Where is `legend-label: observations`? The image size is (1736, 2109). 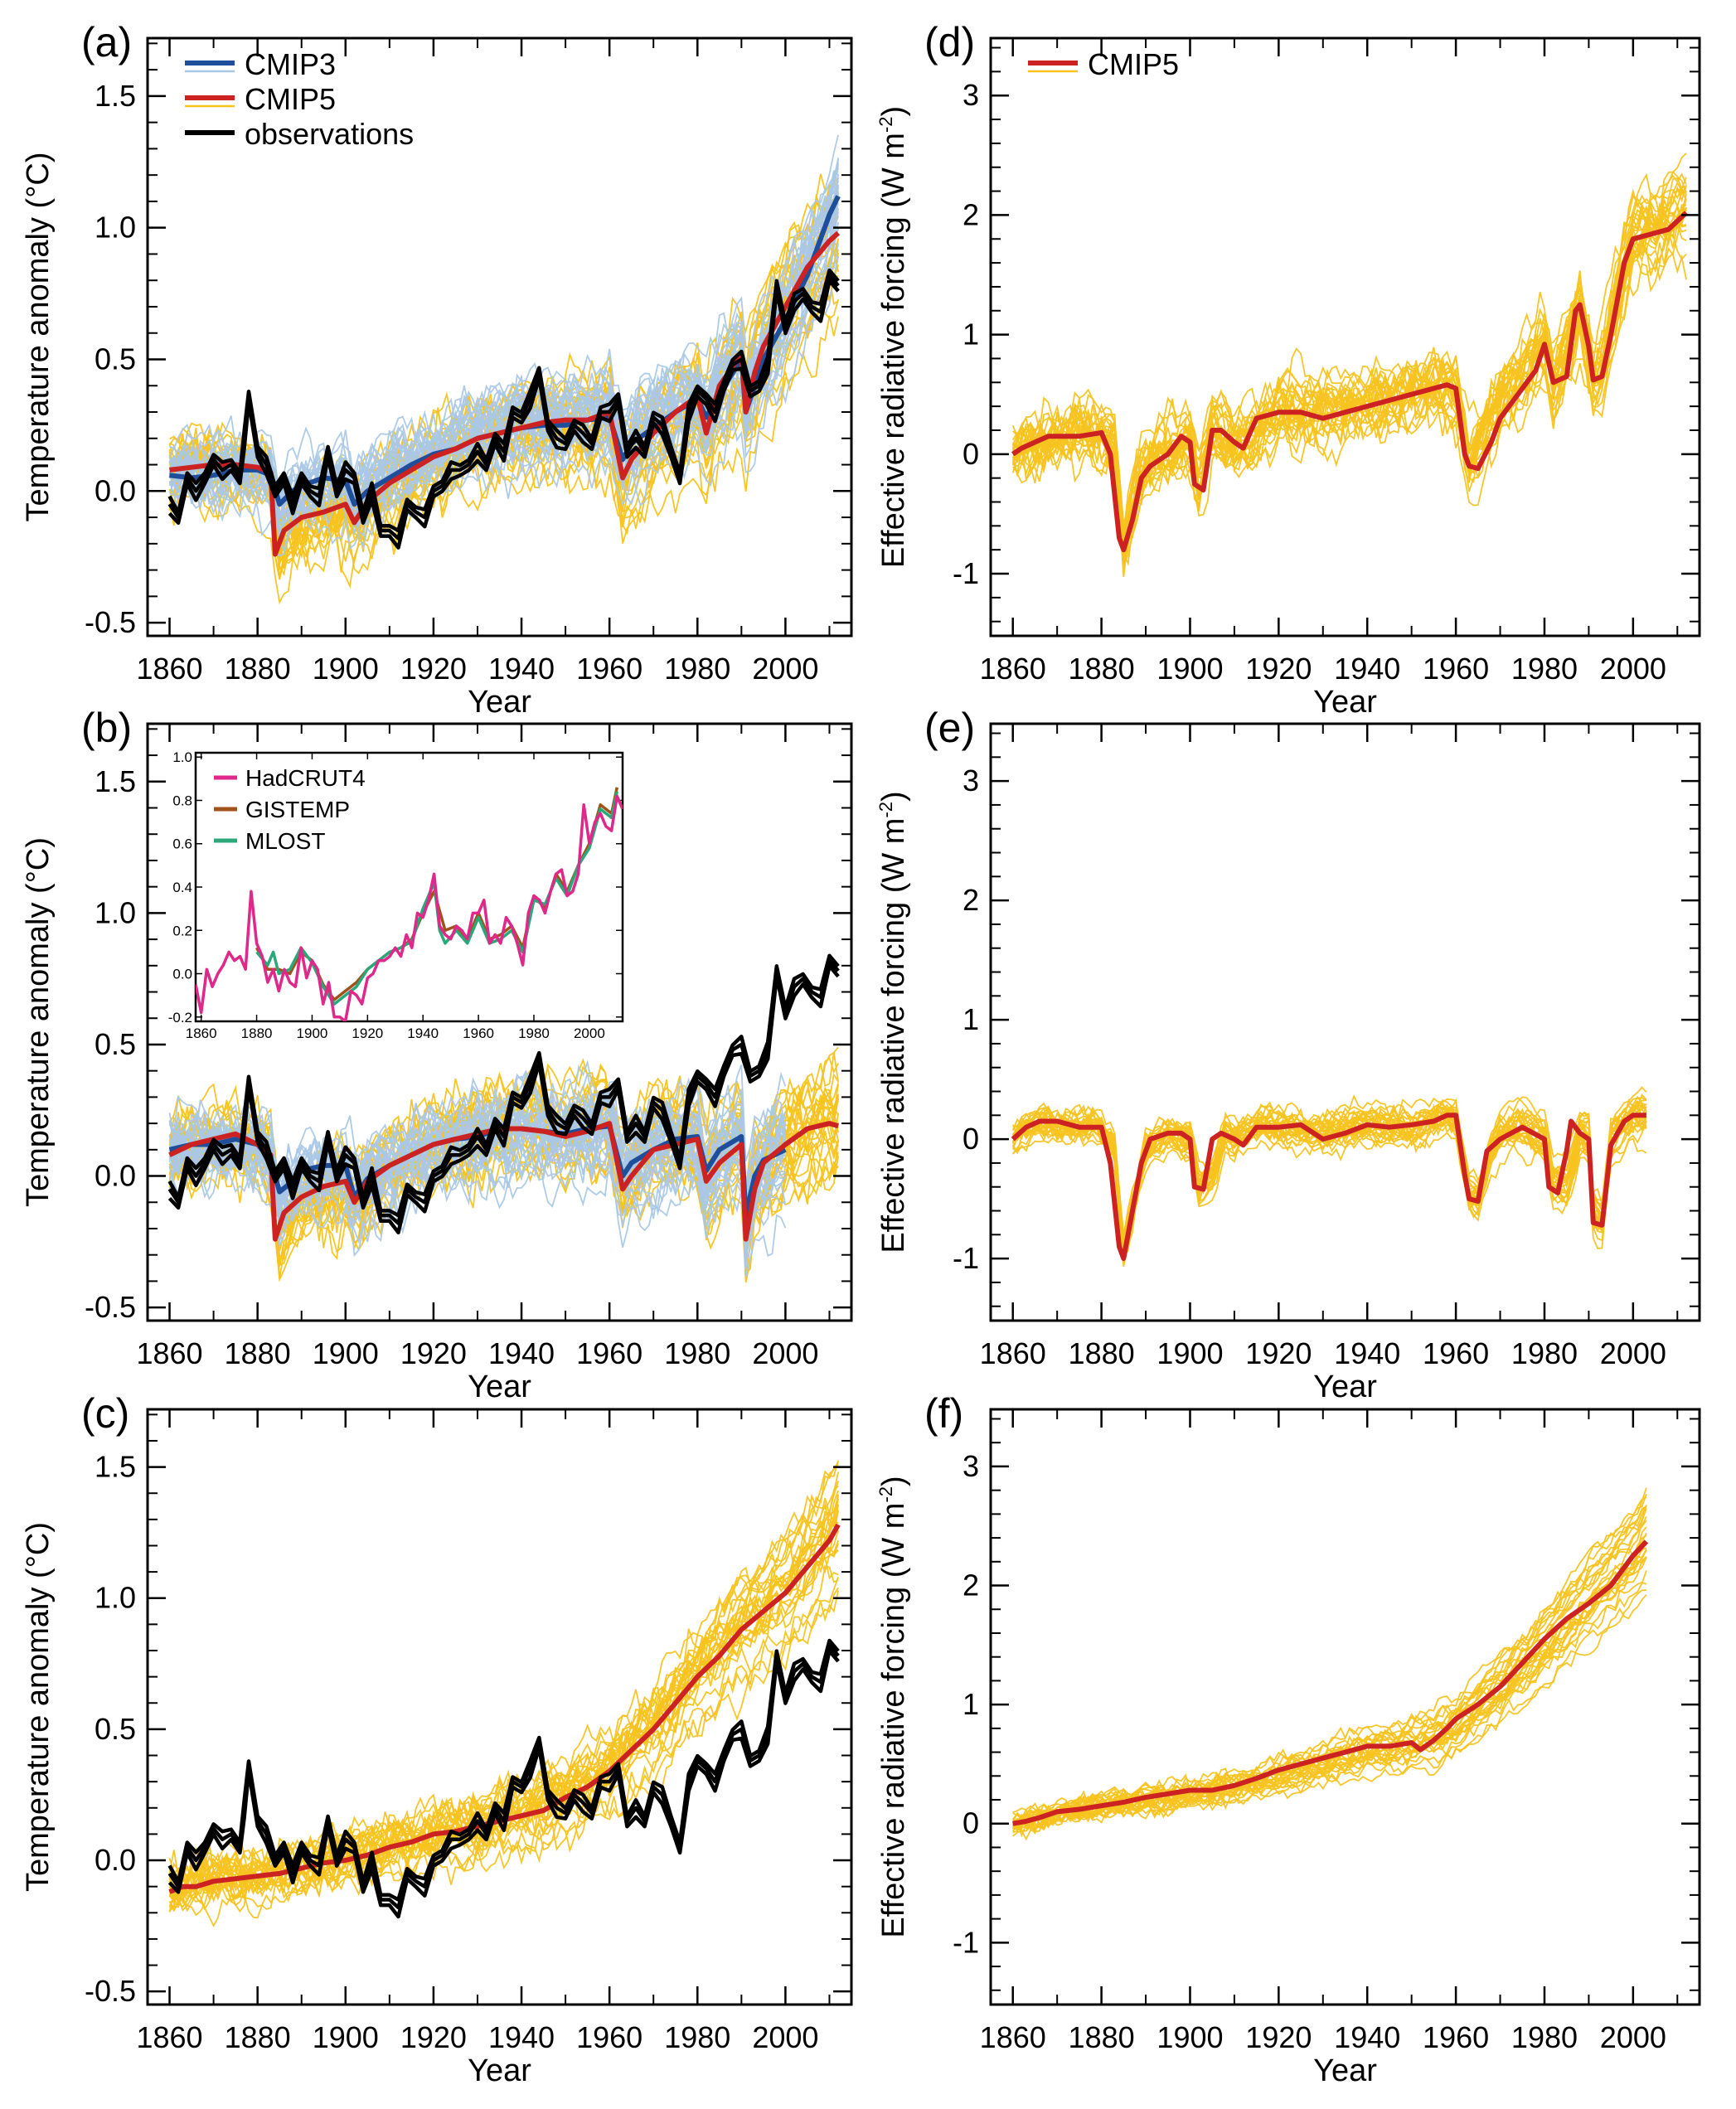
legend-label: observations is located at coordinates (329, 134).